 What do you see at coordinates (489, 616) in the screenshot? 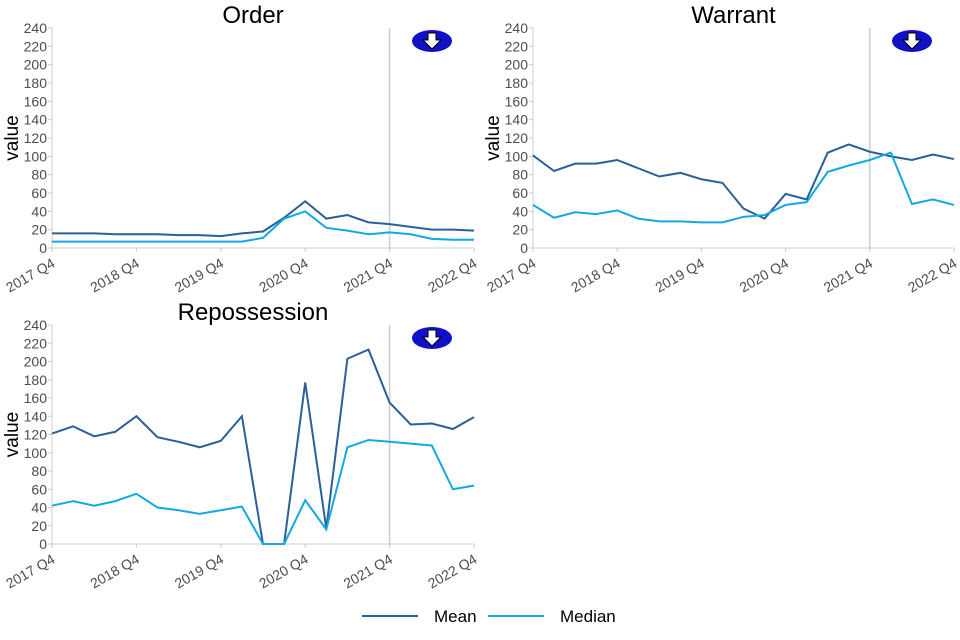
I see `legend: Mean Median` at bounding box center [489, 616].